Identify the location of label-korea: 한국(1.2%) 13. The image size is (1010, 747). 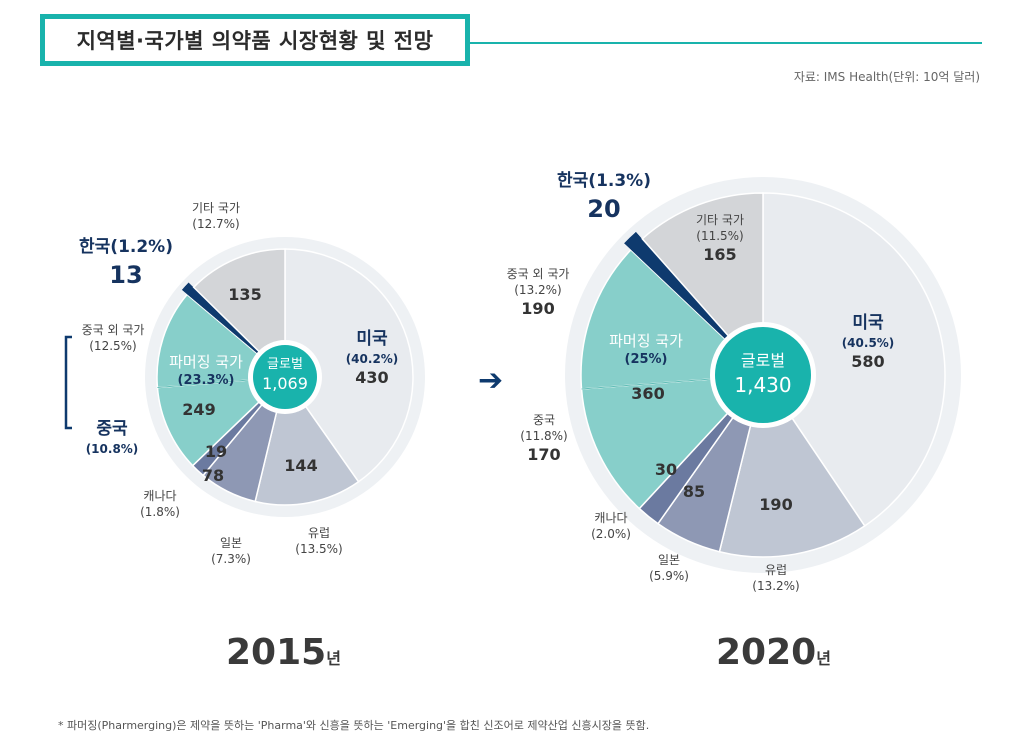
(126, 263).